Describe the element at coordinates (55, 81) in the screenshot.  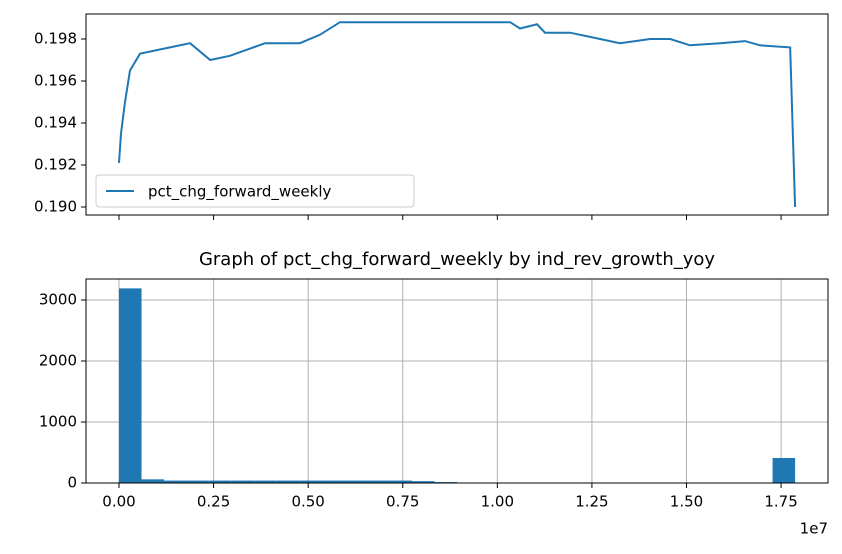
I see `y-tick-label: 0.196` at that location.